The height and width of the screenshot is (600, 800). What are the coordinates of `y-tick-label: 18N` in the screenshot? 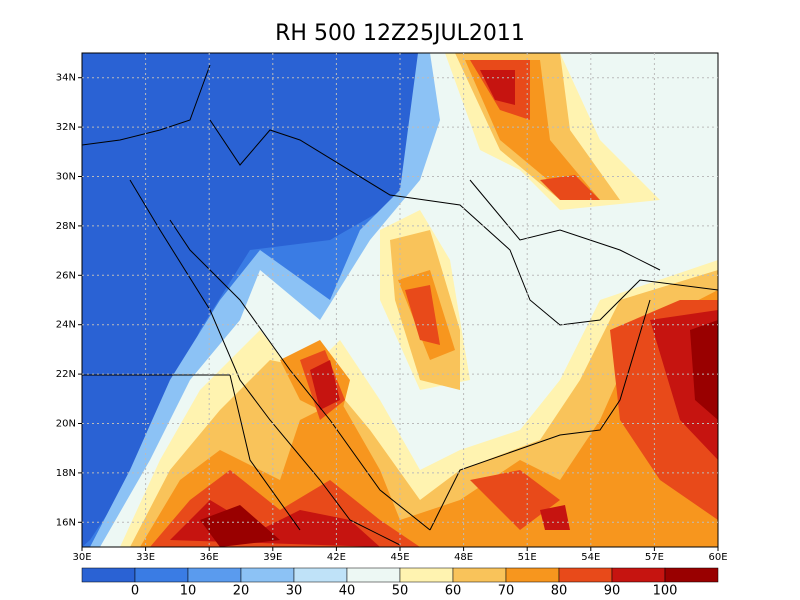 It's located at (66, 473).